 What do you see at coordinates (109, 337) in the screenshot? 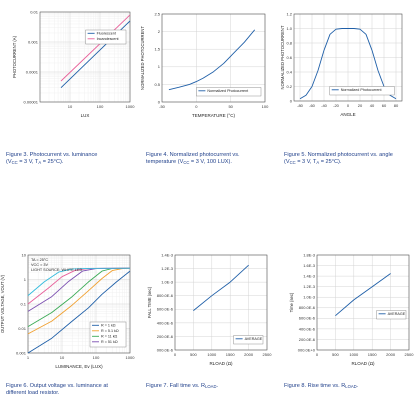
I see `legend-label: R = 11 kΩ` at bounding box center [109, 337].